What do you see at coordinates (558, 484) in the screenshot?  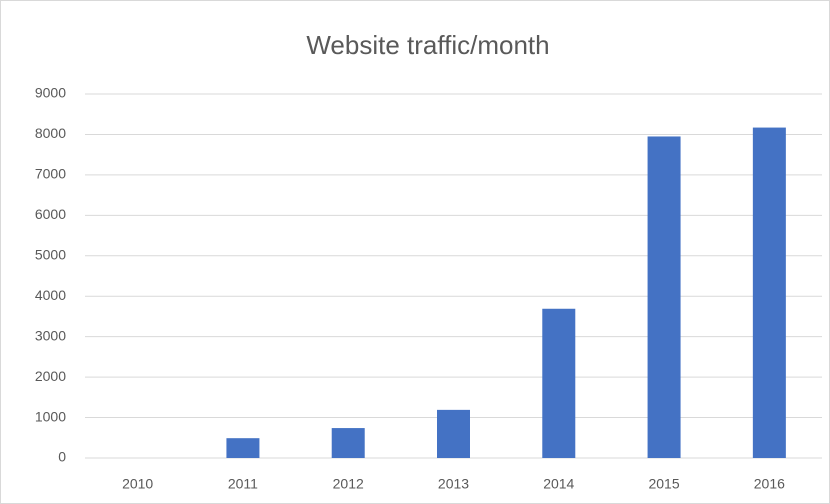 I see `x-tick-label: 2014` at bounding box center [558, 484].